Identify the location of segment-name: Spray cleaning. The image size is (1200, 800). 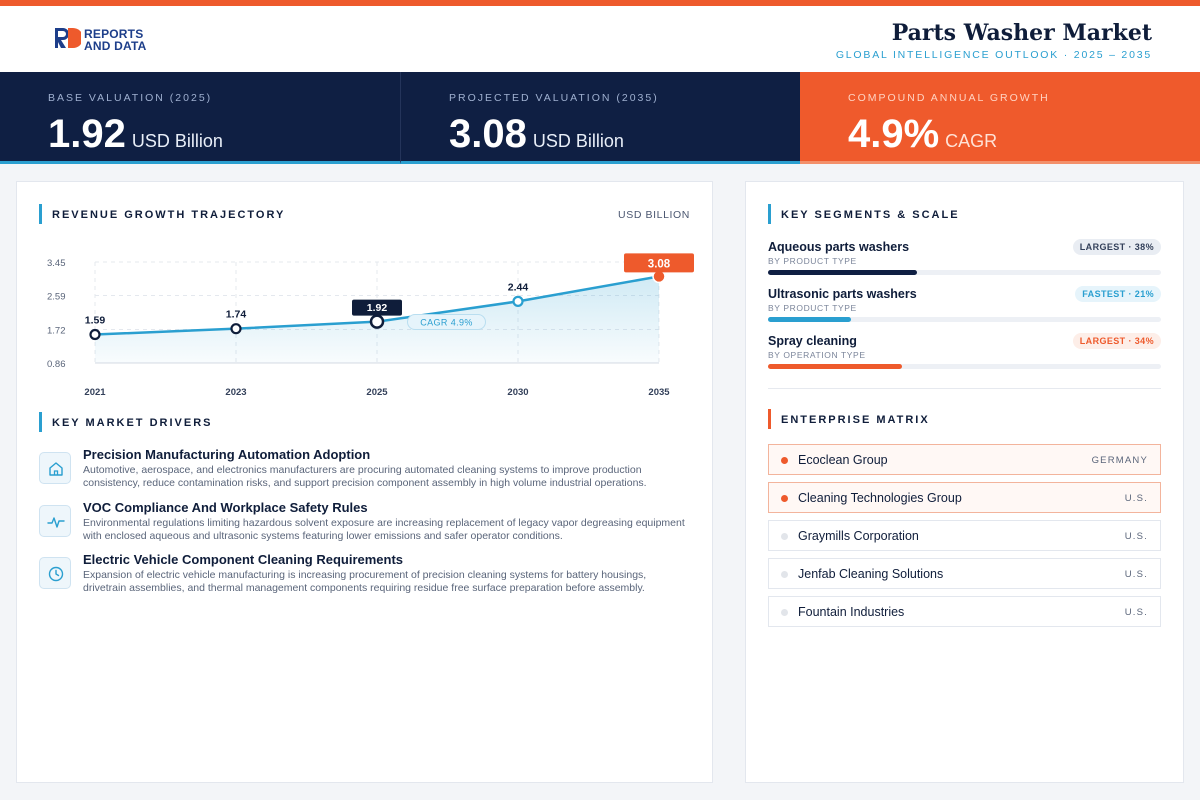
(812, 341).